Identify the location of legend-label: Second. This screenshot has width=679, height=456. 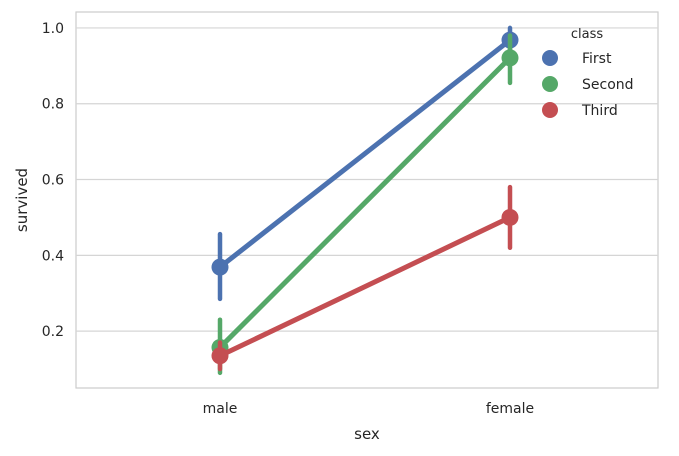
(608, 85).